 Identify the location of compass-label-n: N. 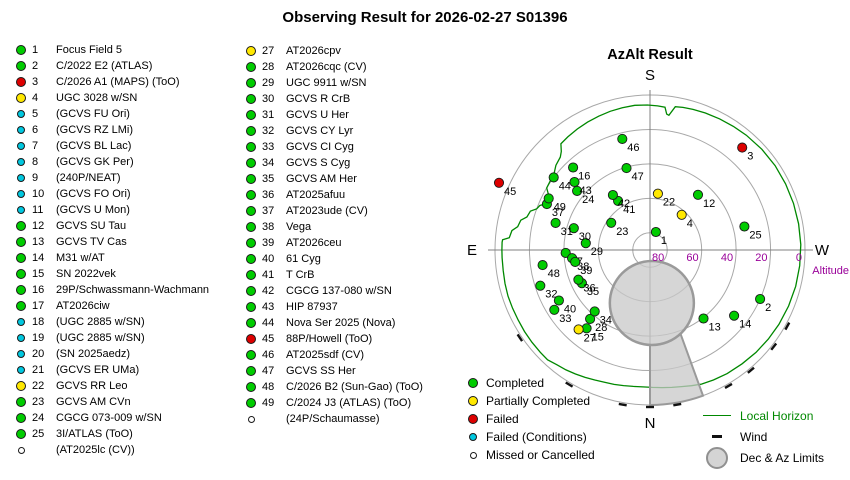
(650, 423).